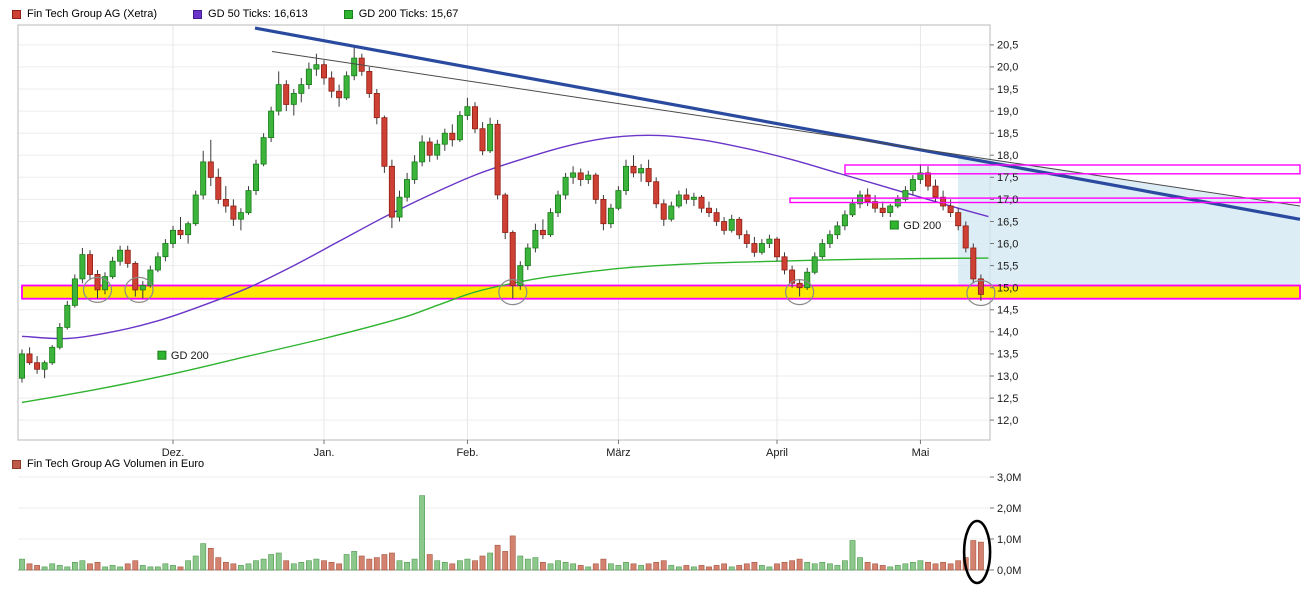 This screenshot has height=589, width=1304. Describe the element at coordinates (1007, 68) in the screenshot. I see `price-tick-label: 20,0` at that location.